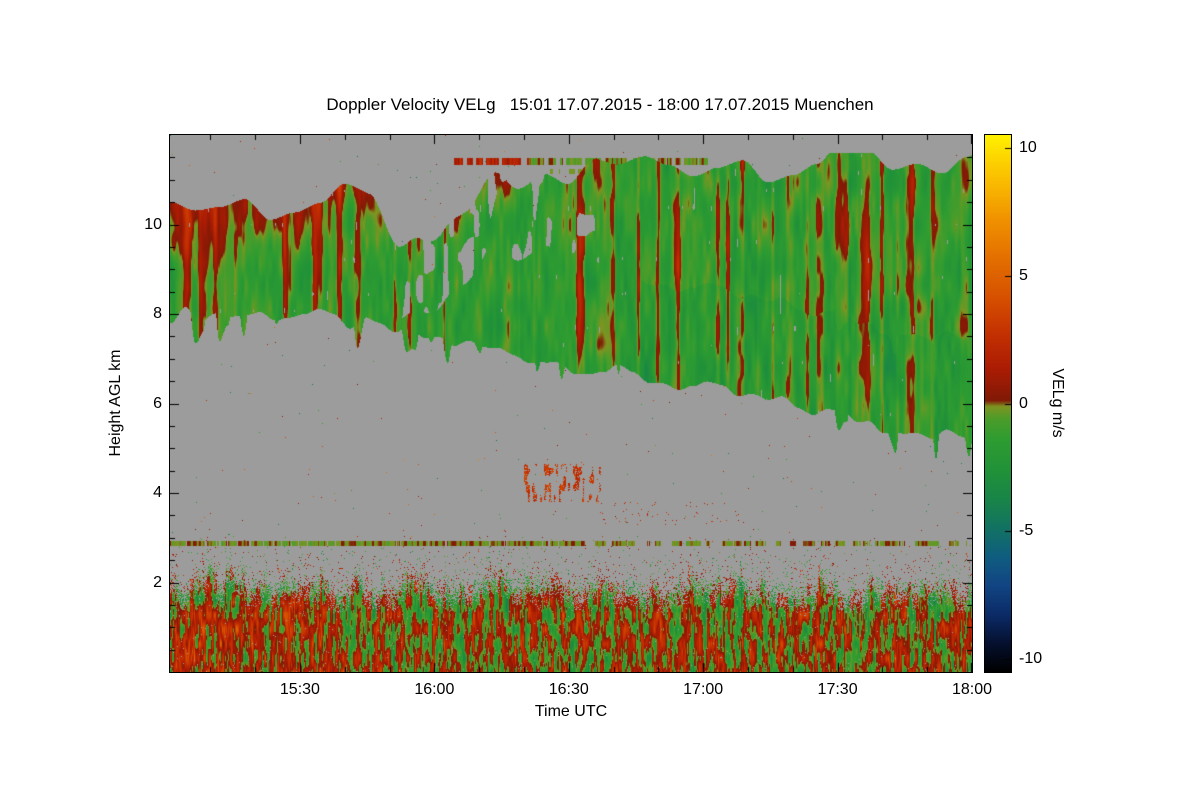 The width and height of the screenshot is (1200, 800). What do you see at coordinates (157, 313) in the screenshot?
I see `y-tick-label: 8` at bounding box center [157, 313].